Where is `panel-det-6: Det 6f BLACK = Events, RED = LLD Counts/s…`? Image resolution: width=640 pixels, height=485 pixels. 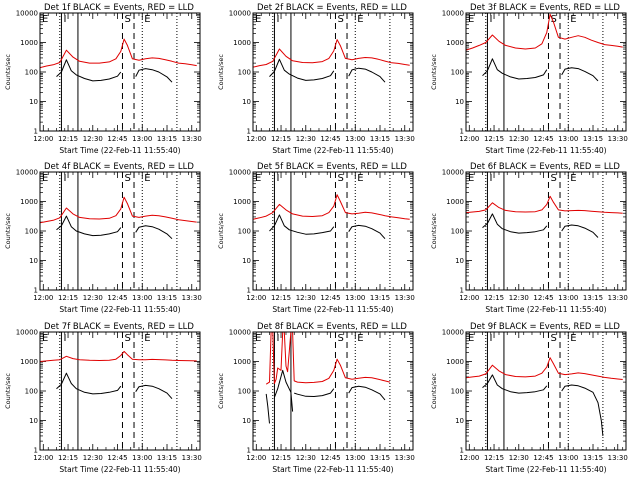
panel-det-6: Det 6f BLACK = Events, RED = LLD Counts/s… is located at coordinates (529, 238).